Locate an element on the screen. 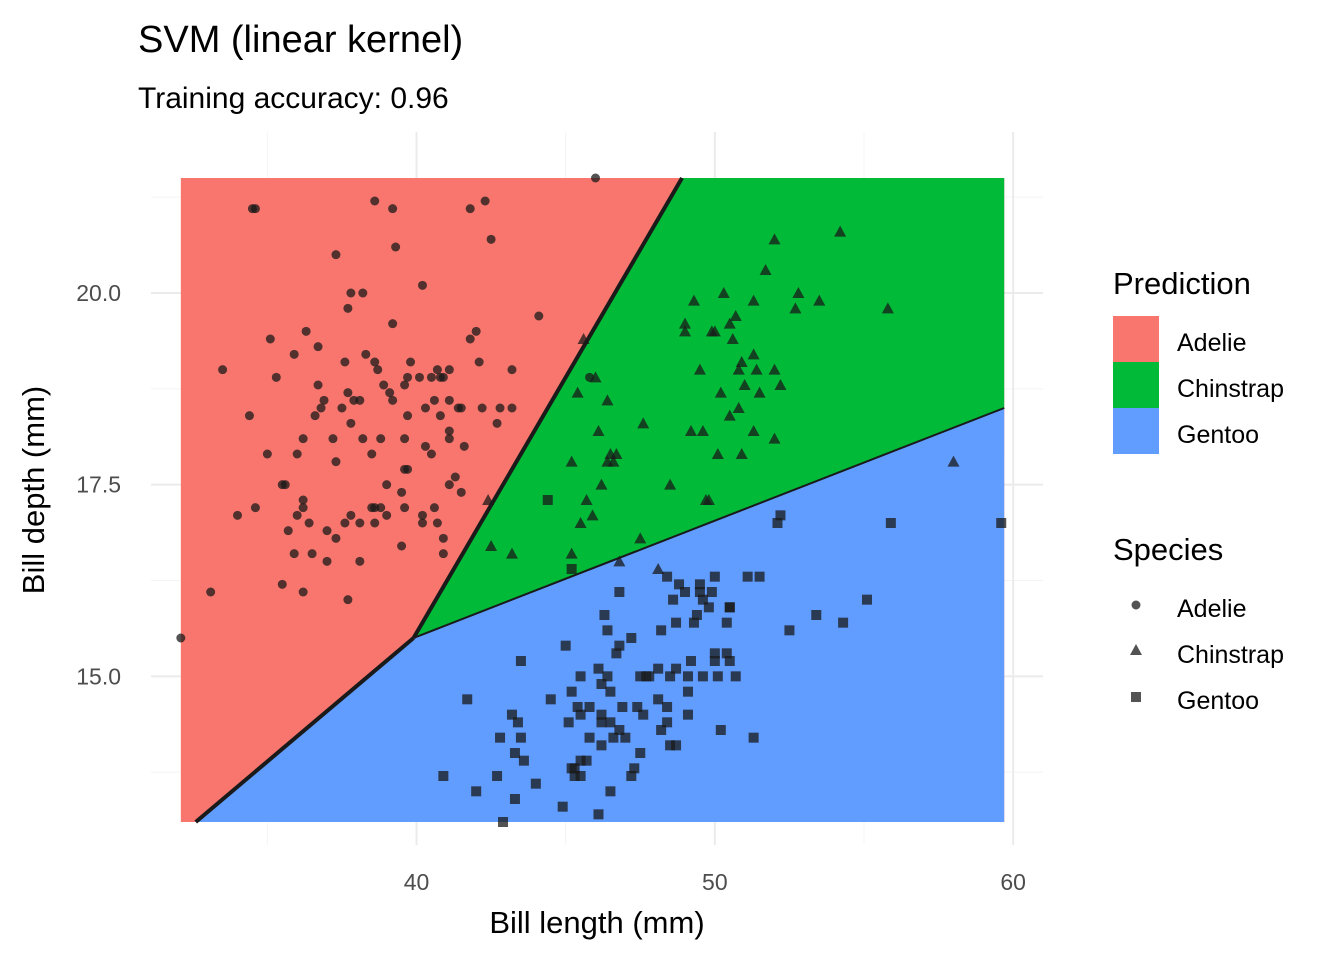 Image resolution: width=1344 pixels, height=960 pixels. x-tick-label-2: 60 is located at coordinates (1013, 882).